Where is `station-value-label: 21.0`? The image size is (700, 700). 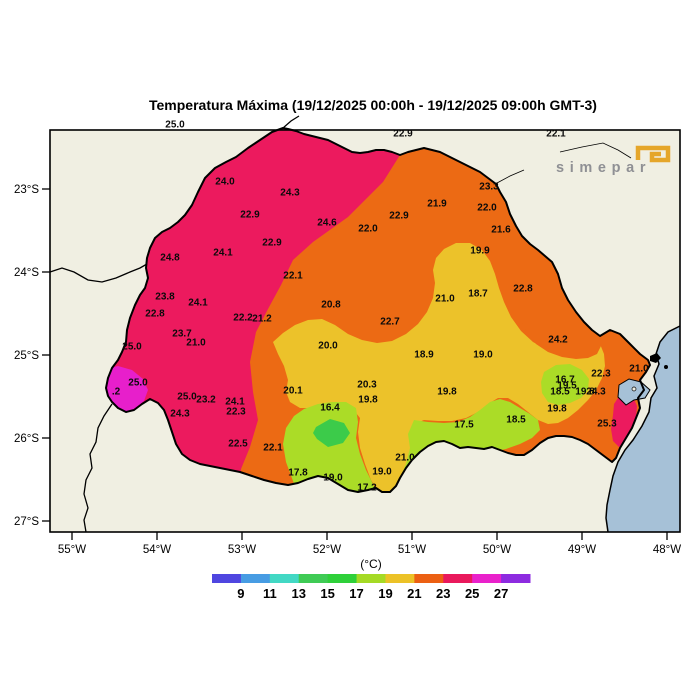 station-value-label: 21.0 is located at coordinates (445, 299).